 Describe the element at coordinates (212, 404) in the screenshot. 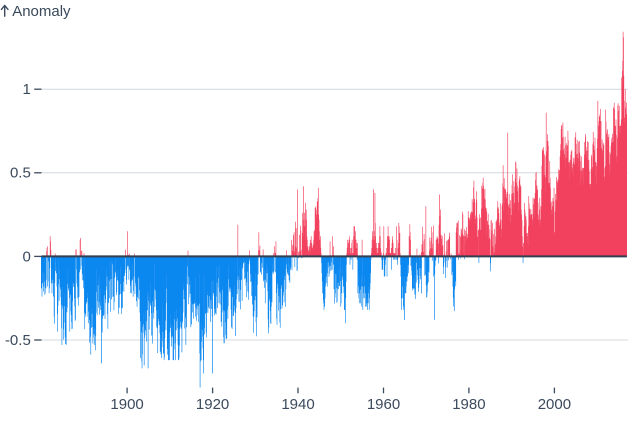

I see `svg-text: 1920` at that location.